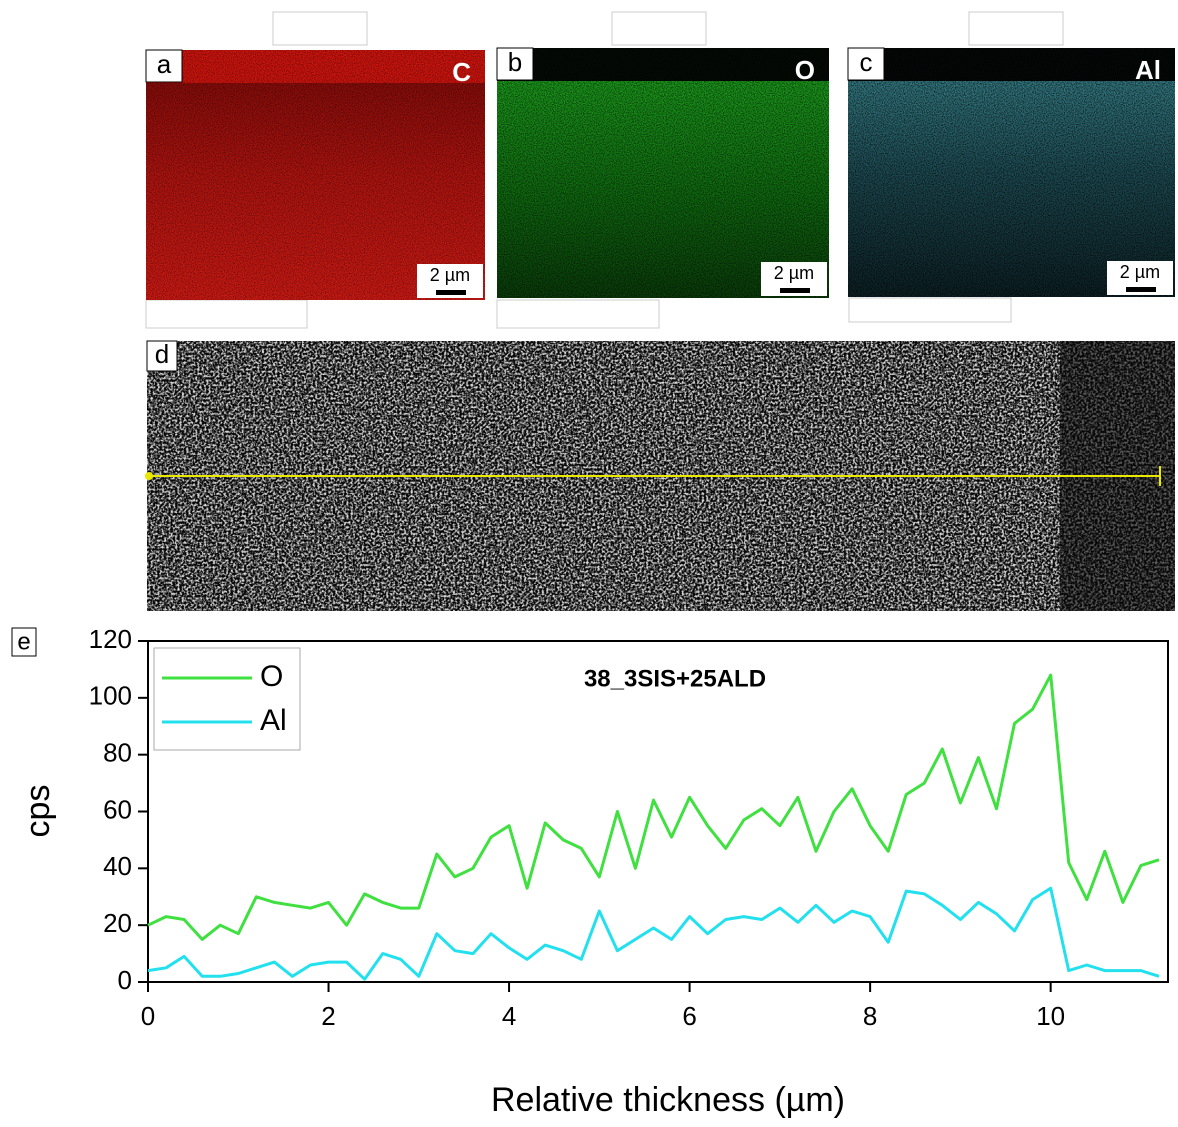  What do you see at coordinates (117, 809) in the screenshot?
I see `y-tick-label: 60` at bounding box center [117, 809].